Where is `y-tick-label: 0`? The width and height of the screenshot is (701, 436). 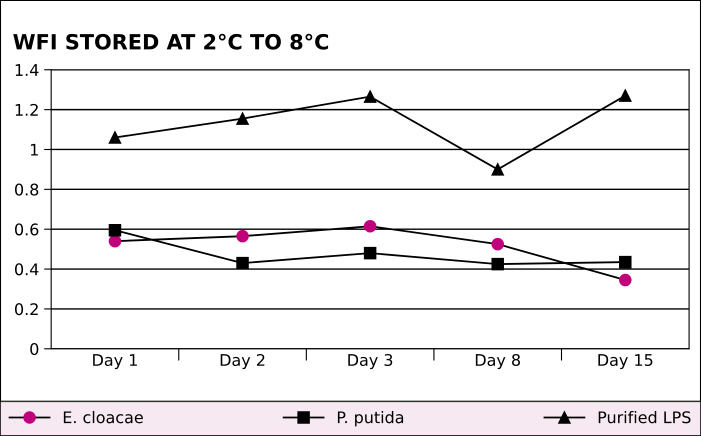
y-tick-label: 0 is located at coordinates (34, 349).